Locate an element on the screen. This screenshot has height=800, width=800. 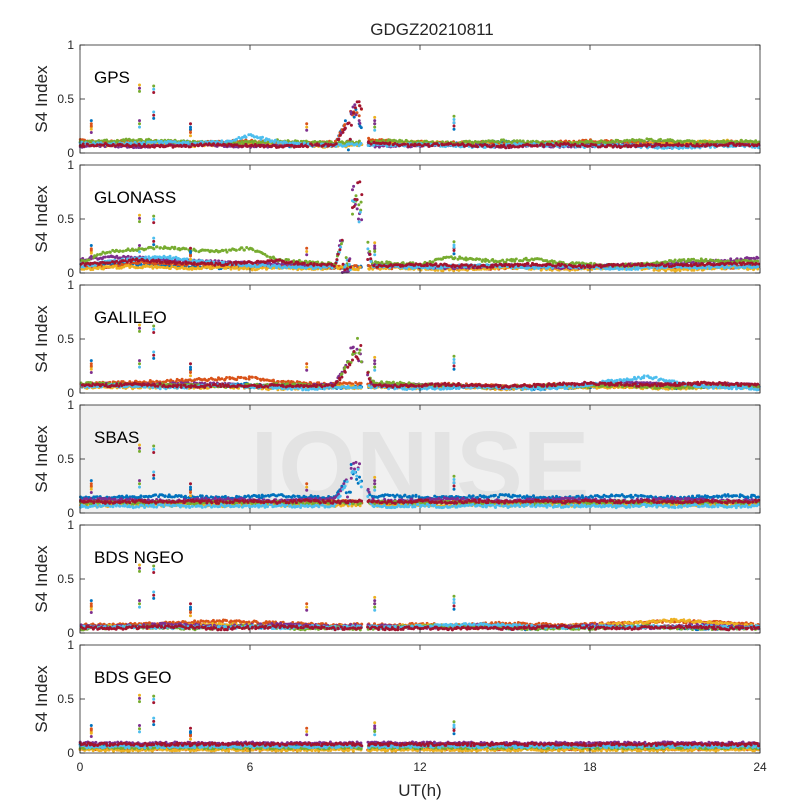
chart-title: GDGZ20210811 is located at coordinates (431, 29).